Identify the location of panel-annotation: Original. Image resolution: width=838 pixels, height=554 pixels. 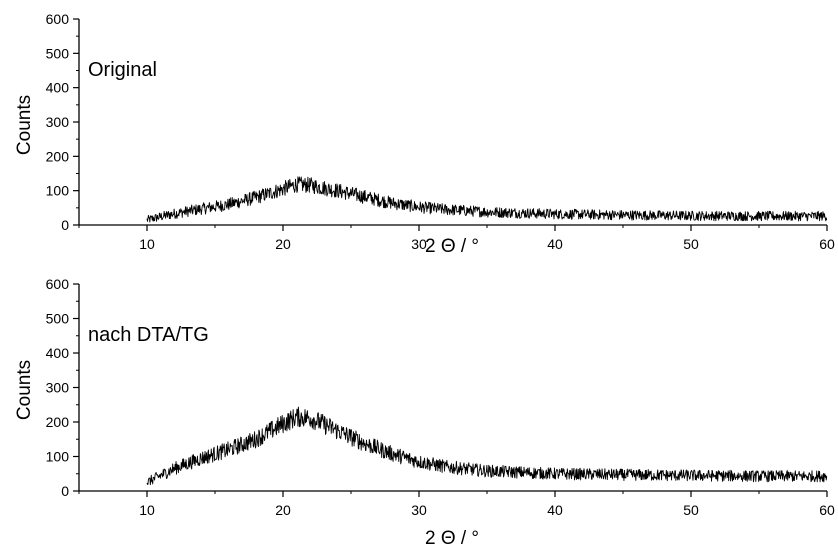
(122, 70).